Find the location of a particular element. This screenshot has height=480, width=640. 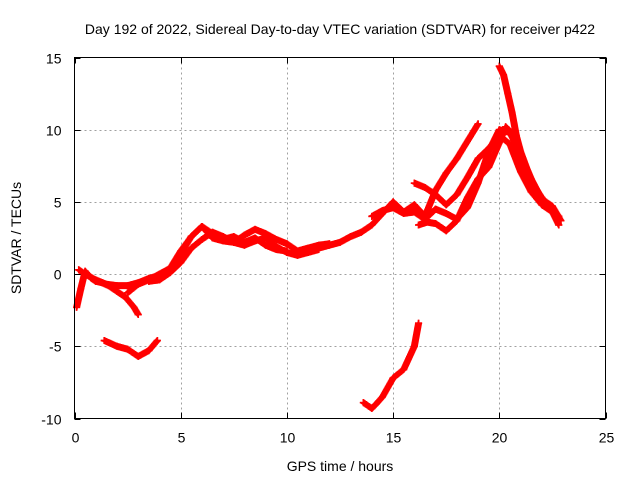

y-tick-label: 0 is located at coordinates (58, 275).